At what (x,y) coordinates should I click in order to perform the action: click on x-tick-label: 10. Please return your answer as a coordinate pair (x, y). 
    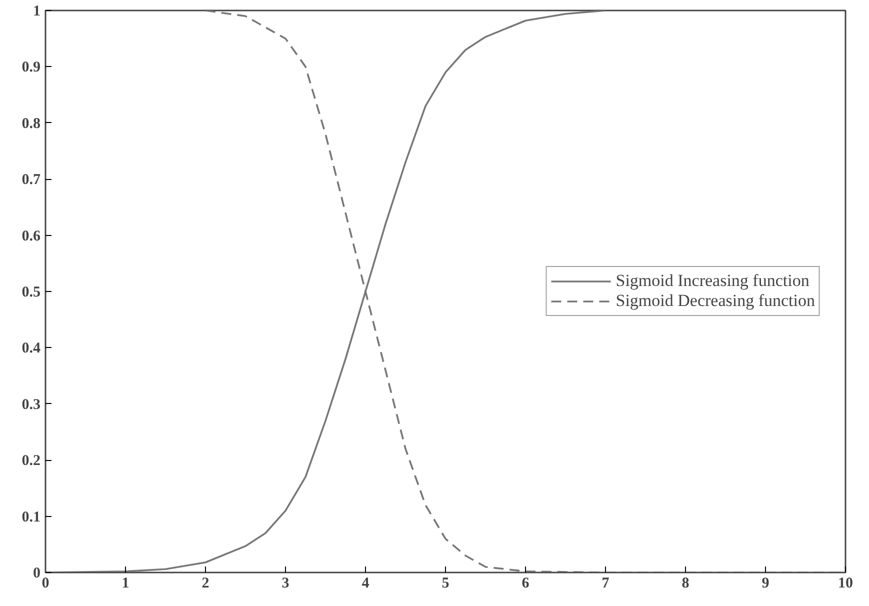
    Looking at the image, I should click on (845, 584).